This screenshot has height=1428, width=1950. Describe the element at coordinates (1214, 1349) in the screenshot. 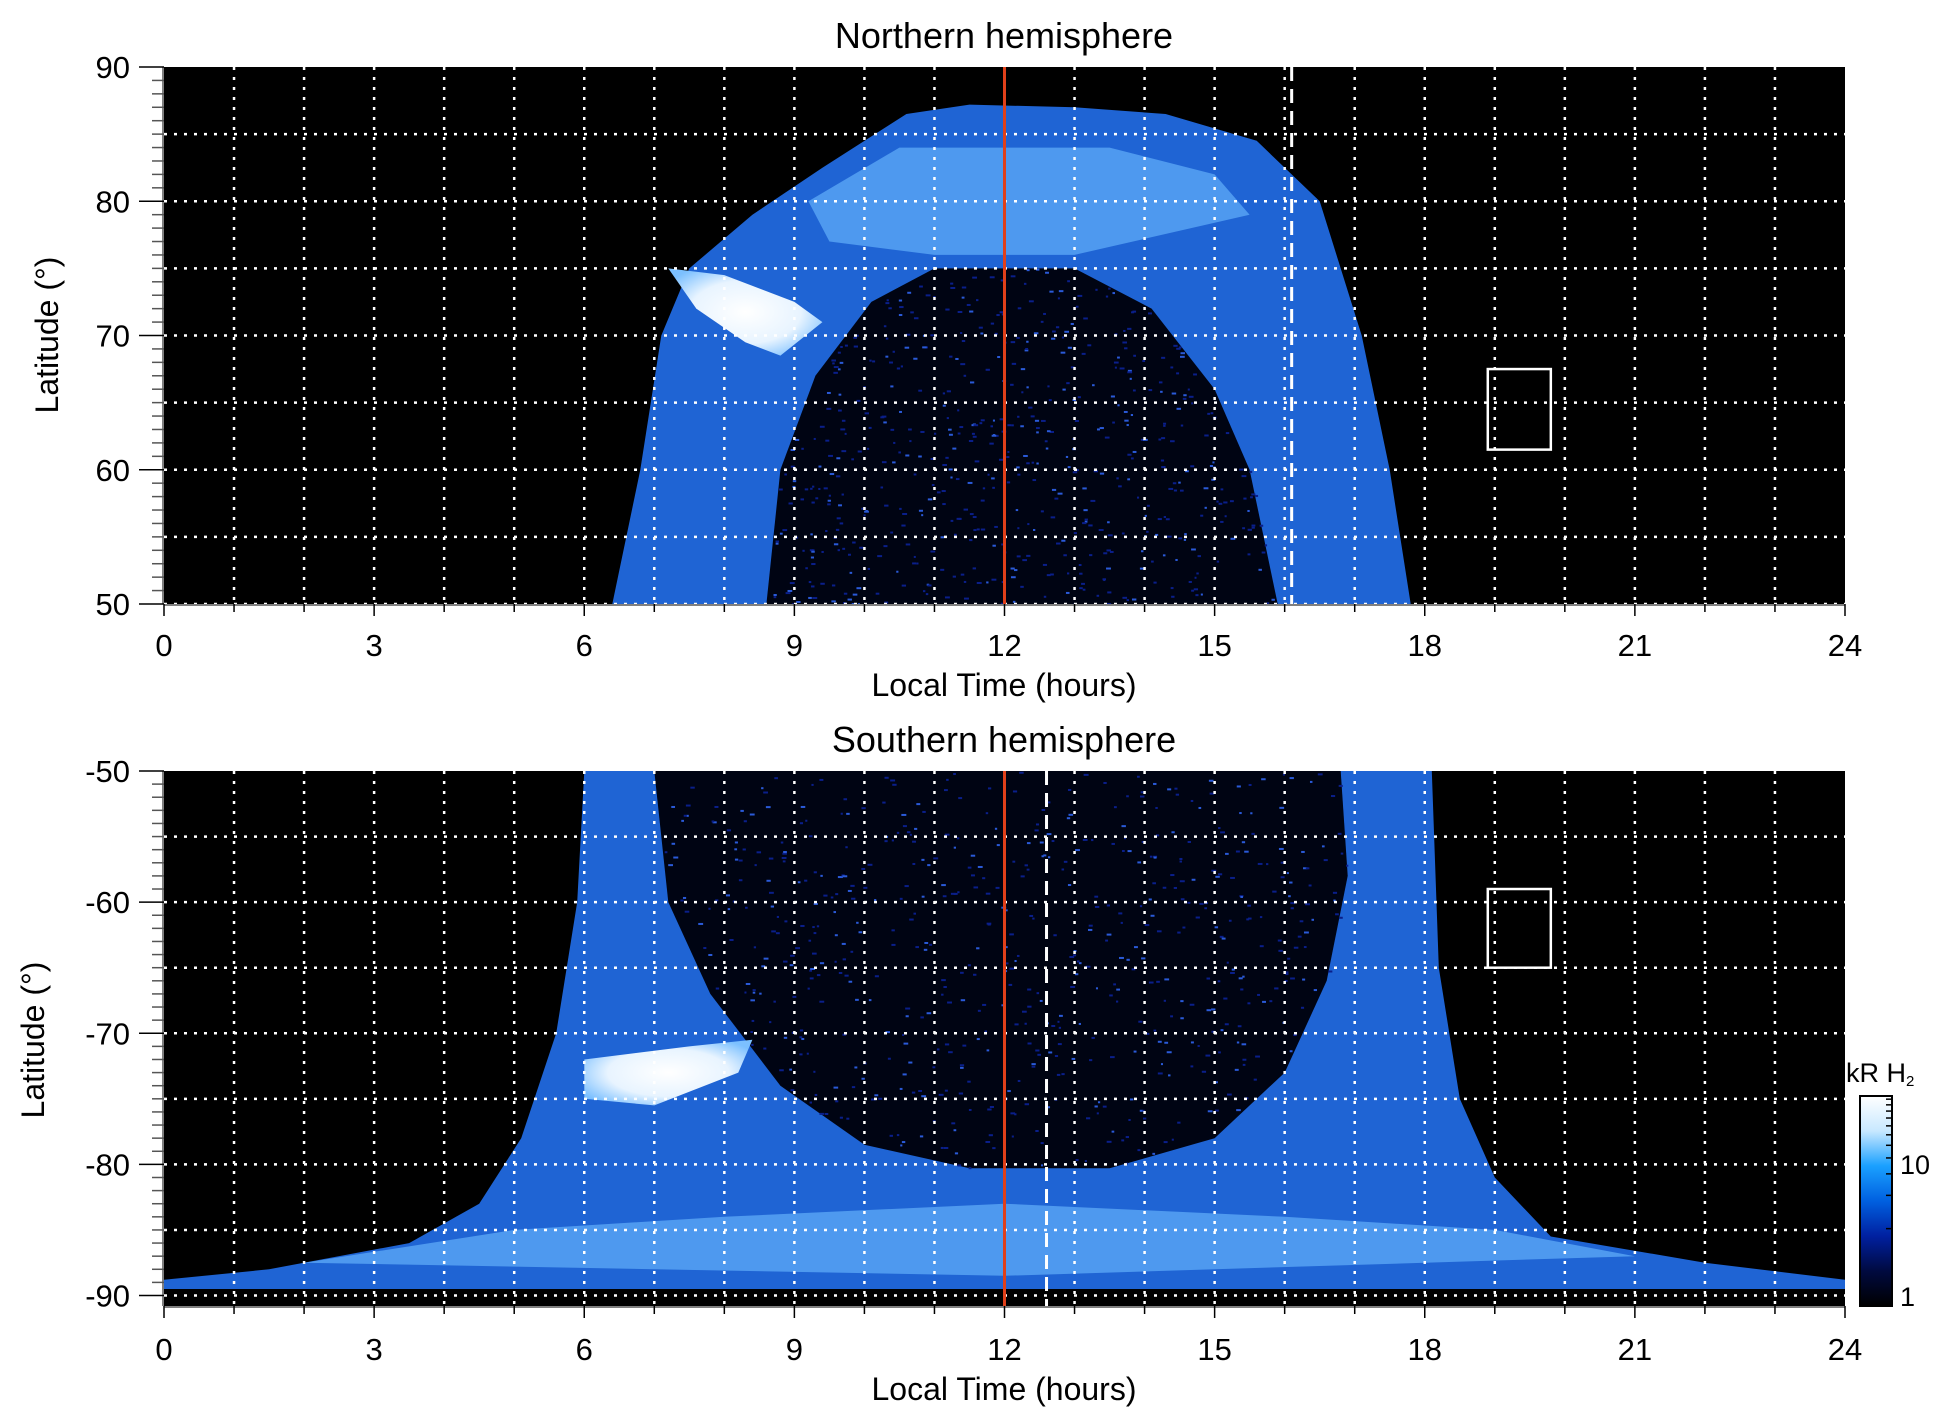

I see `x-tick-label: 15` at that location.